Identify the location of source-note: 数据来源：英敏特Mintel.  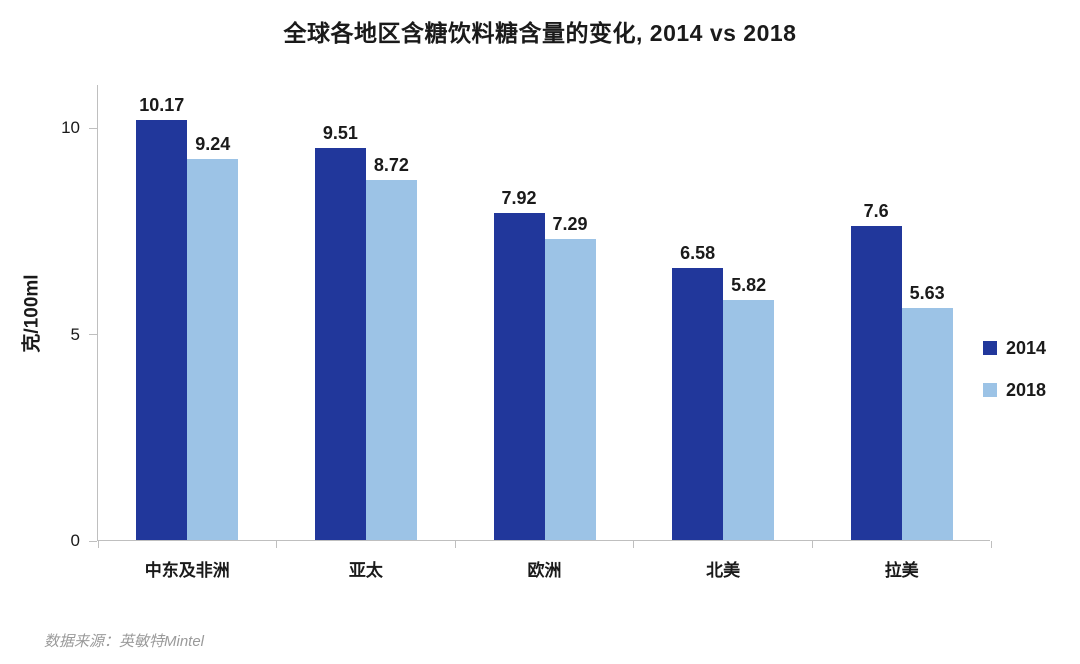
(124, 641).